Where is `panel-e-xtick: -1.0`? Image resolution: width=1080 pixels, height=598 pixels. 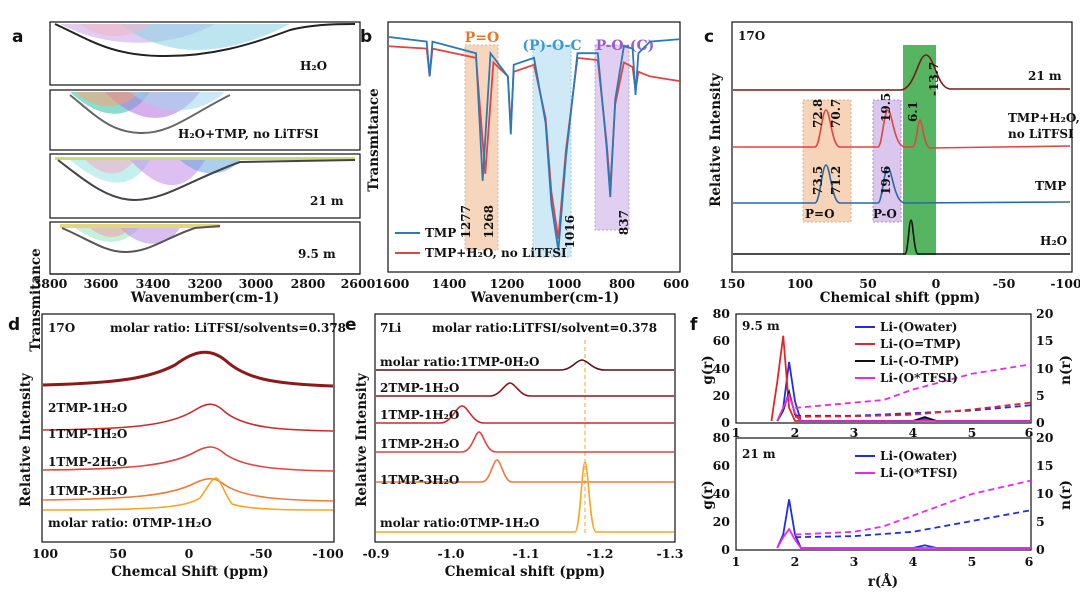 panel-e-xtick: -1.0 is located at coordinates (451, 553).